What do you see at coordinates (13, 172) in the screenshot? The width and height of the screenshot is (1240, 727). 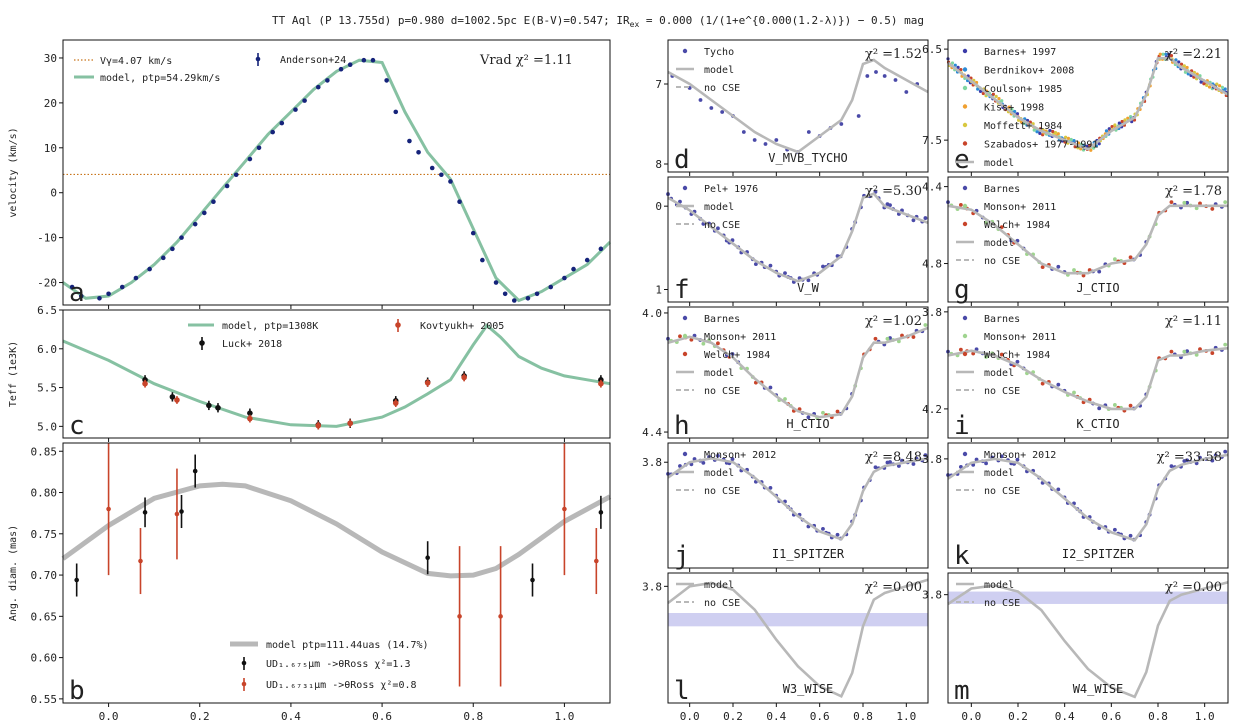 I see `panel-a-ylabel: velocity (km/s)` at bounding box center [13, 172].